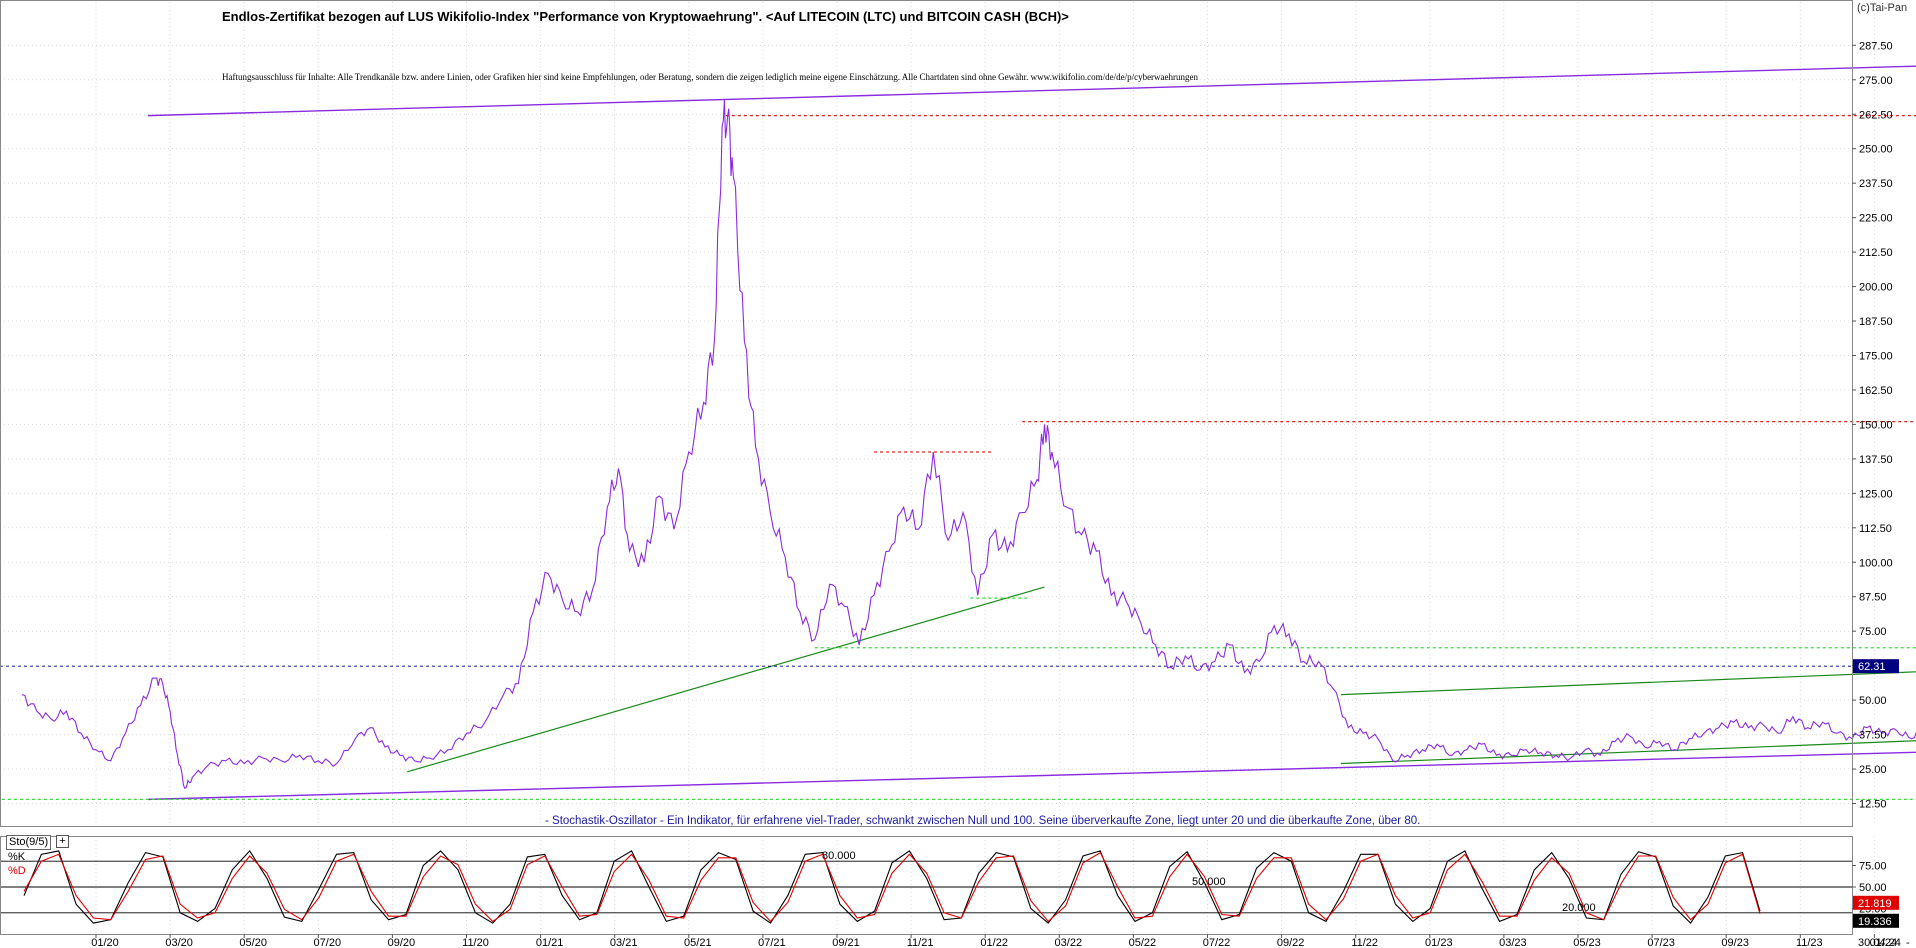 The image size is (1916, 948). What do you see at coordinates (1217, 942) in the screenshot?
I see `x-tick-label: 07/22` at bounding box center [1217, 942].